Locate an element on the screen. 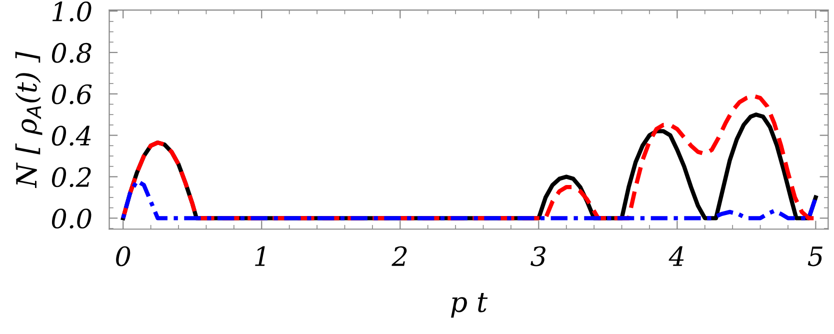 The image size is (834, 334). y-axis-title: N [ ρ$_{A}$(t) ] is located at coordinates (28, 120).